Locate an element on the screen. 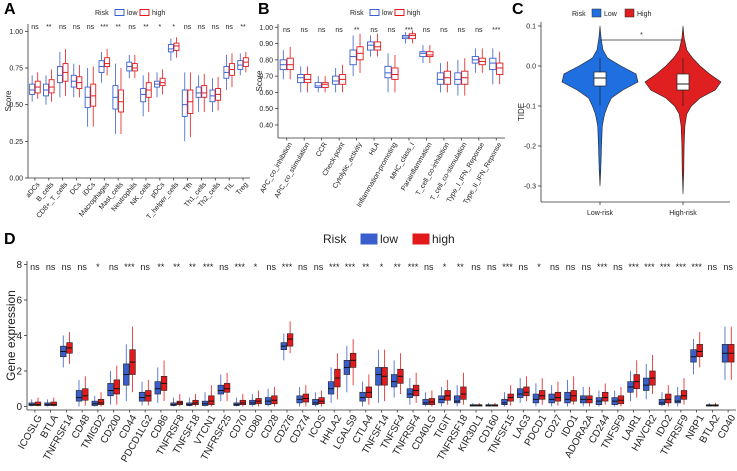 This screenshot has height=471, width=737. x-tick-label: High-risk is located at coordinates (683, 213).